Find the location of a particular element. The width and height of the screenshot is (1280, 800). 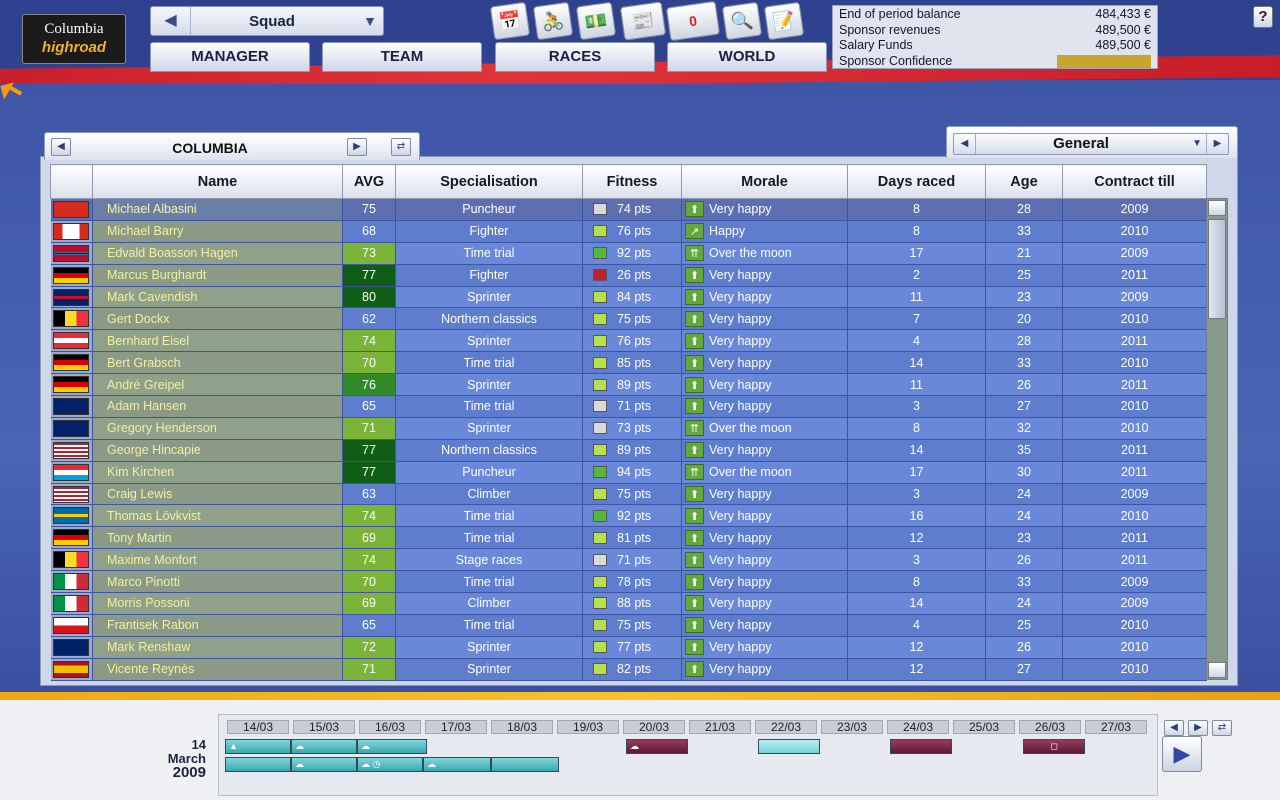

rider-name: Marcus Burghardt is located at coordinates (217, 275).